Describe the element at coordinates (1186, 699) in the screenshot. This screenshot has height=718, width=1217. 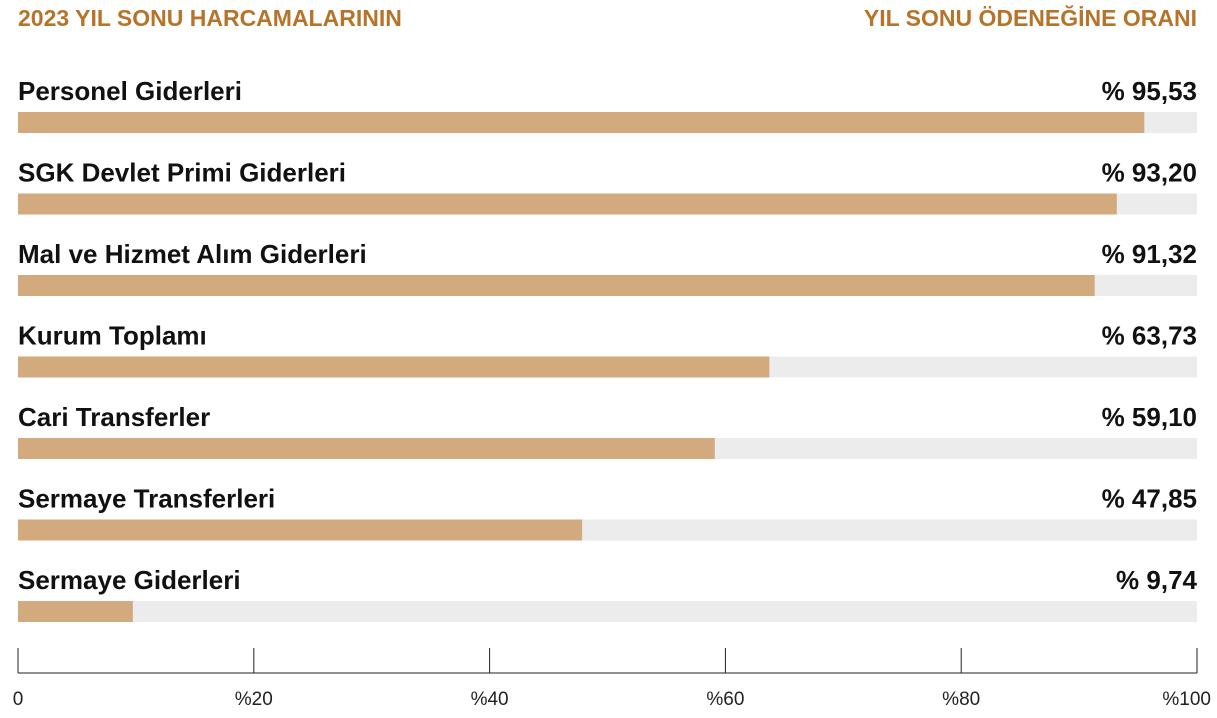
I see `x-tick-label: %100` at that location.